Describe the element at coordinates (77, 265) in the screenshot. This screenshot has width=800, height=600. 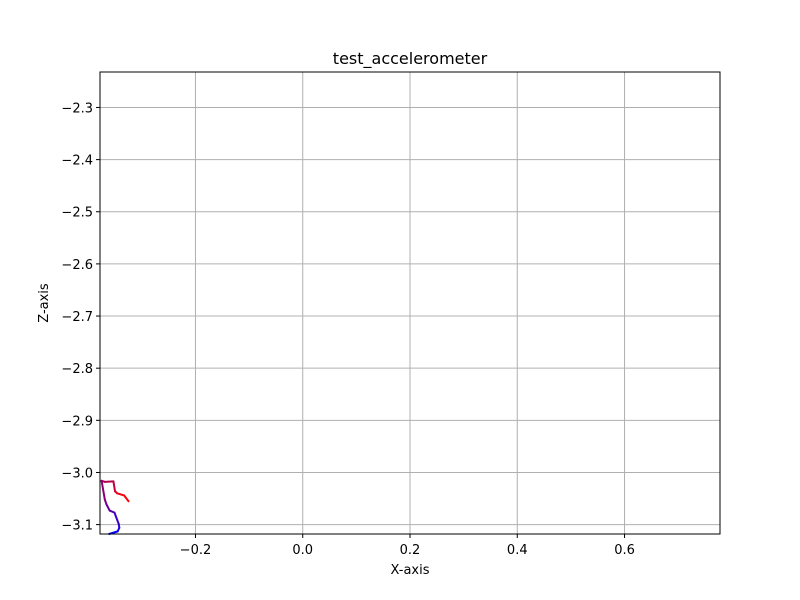
I see `y-tick-label: −2.6` at that location.